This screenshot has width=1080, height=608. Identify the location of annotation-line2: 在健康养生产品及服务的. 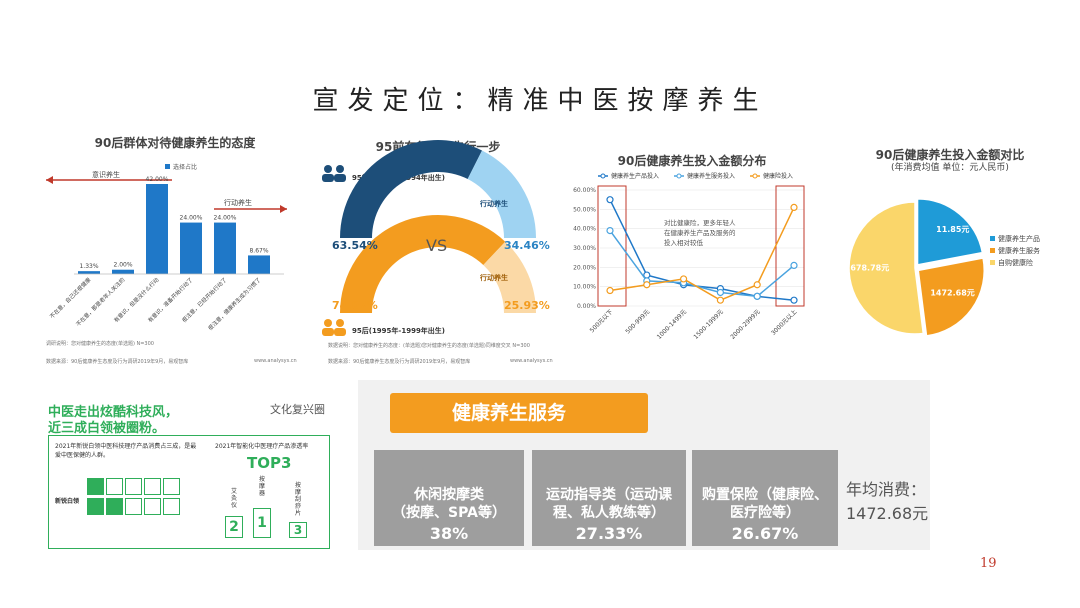
(700, 232).